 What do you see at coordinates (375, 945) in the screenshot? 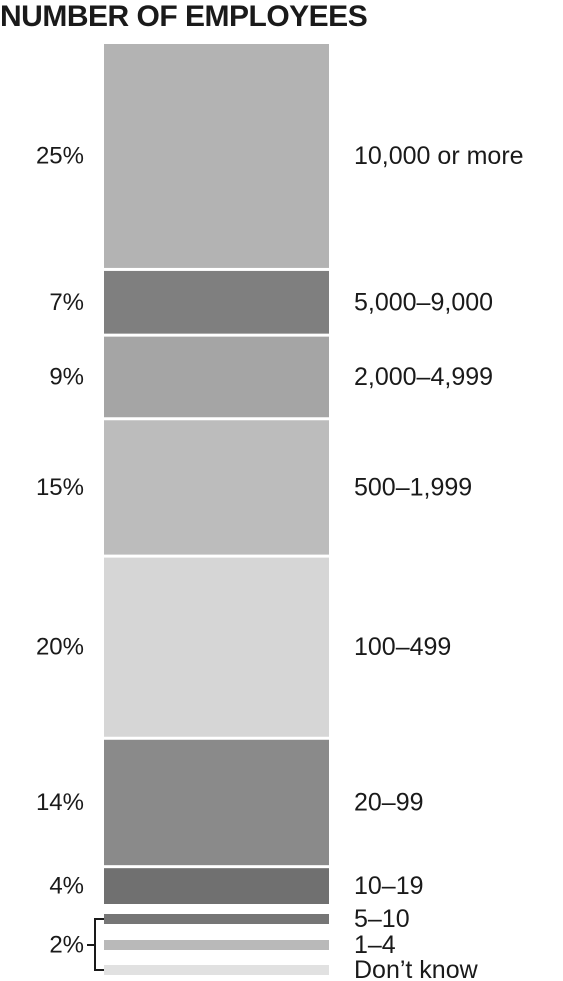
I see `category-label: 1–4` at bounding box center [375, 945].